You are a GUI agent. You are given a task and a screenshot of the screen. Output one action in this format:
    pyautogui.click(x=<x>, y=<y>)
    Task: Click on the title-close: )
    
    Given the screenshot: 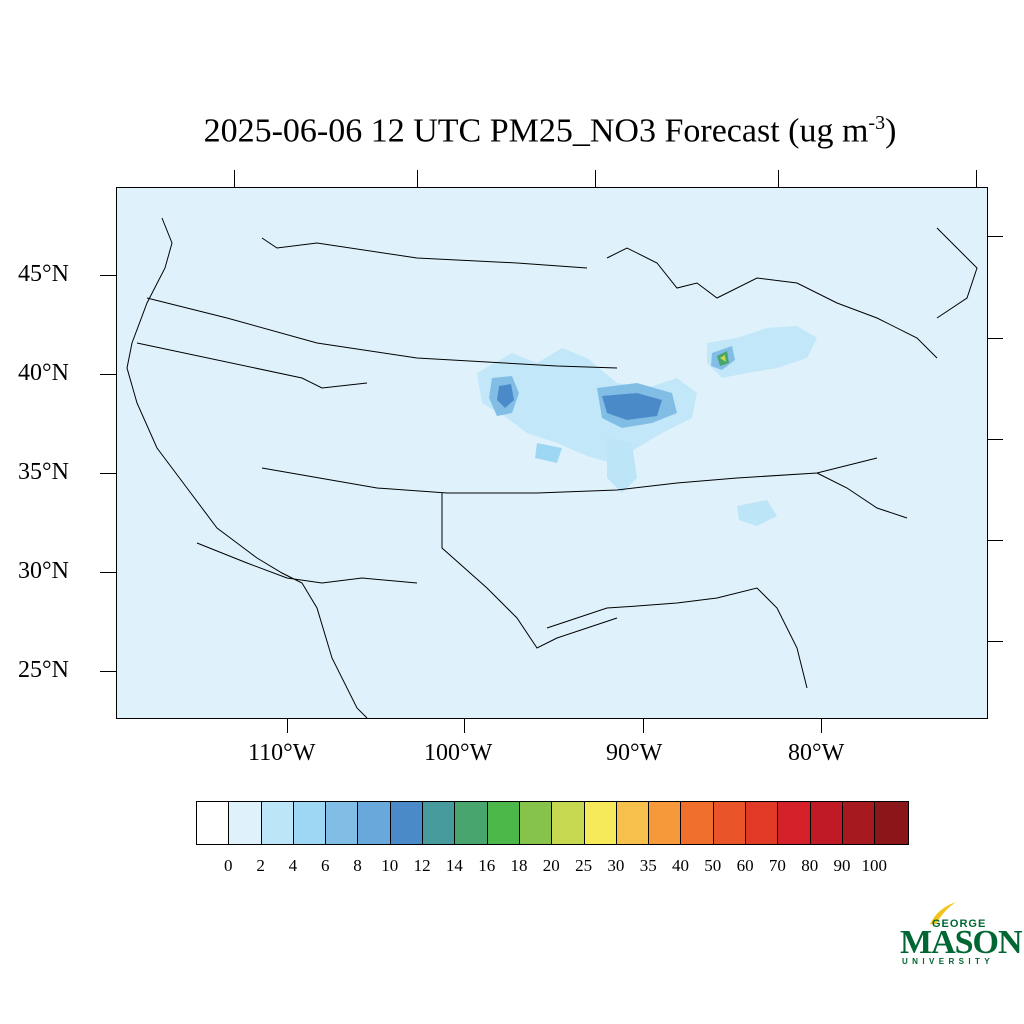 What is the action you would take?
    pyautogui.click(x=891, y=131)
    